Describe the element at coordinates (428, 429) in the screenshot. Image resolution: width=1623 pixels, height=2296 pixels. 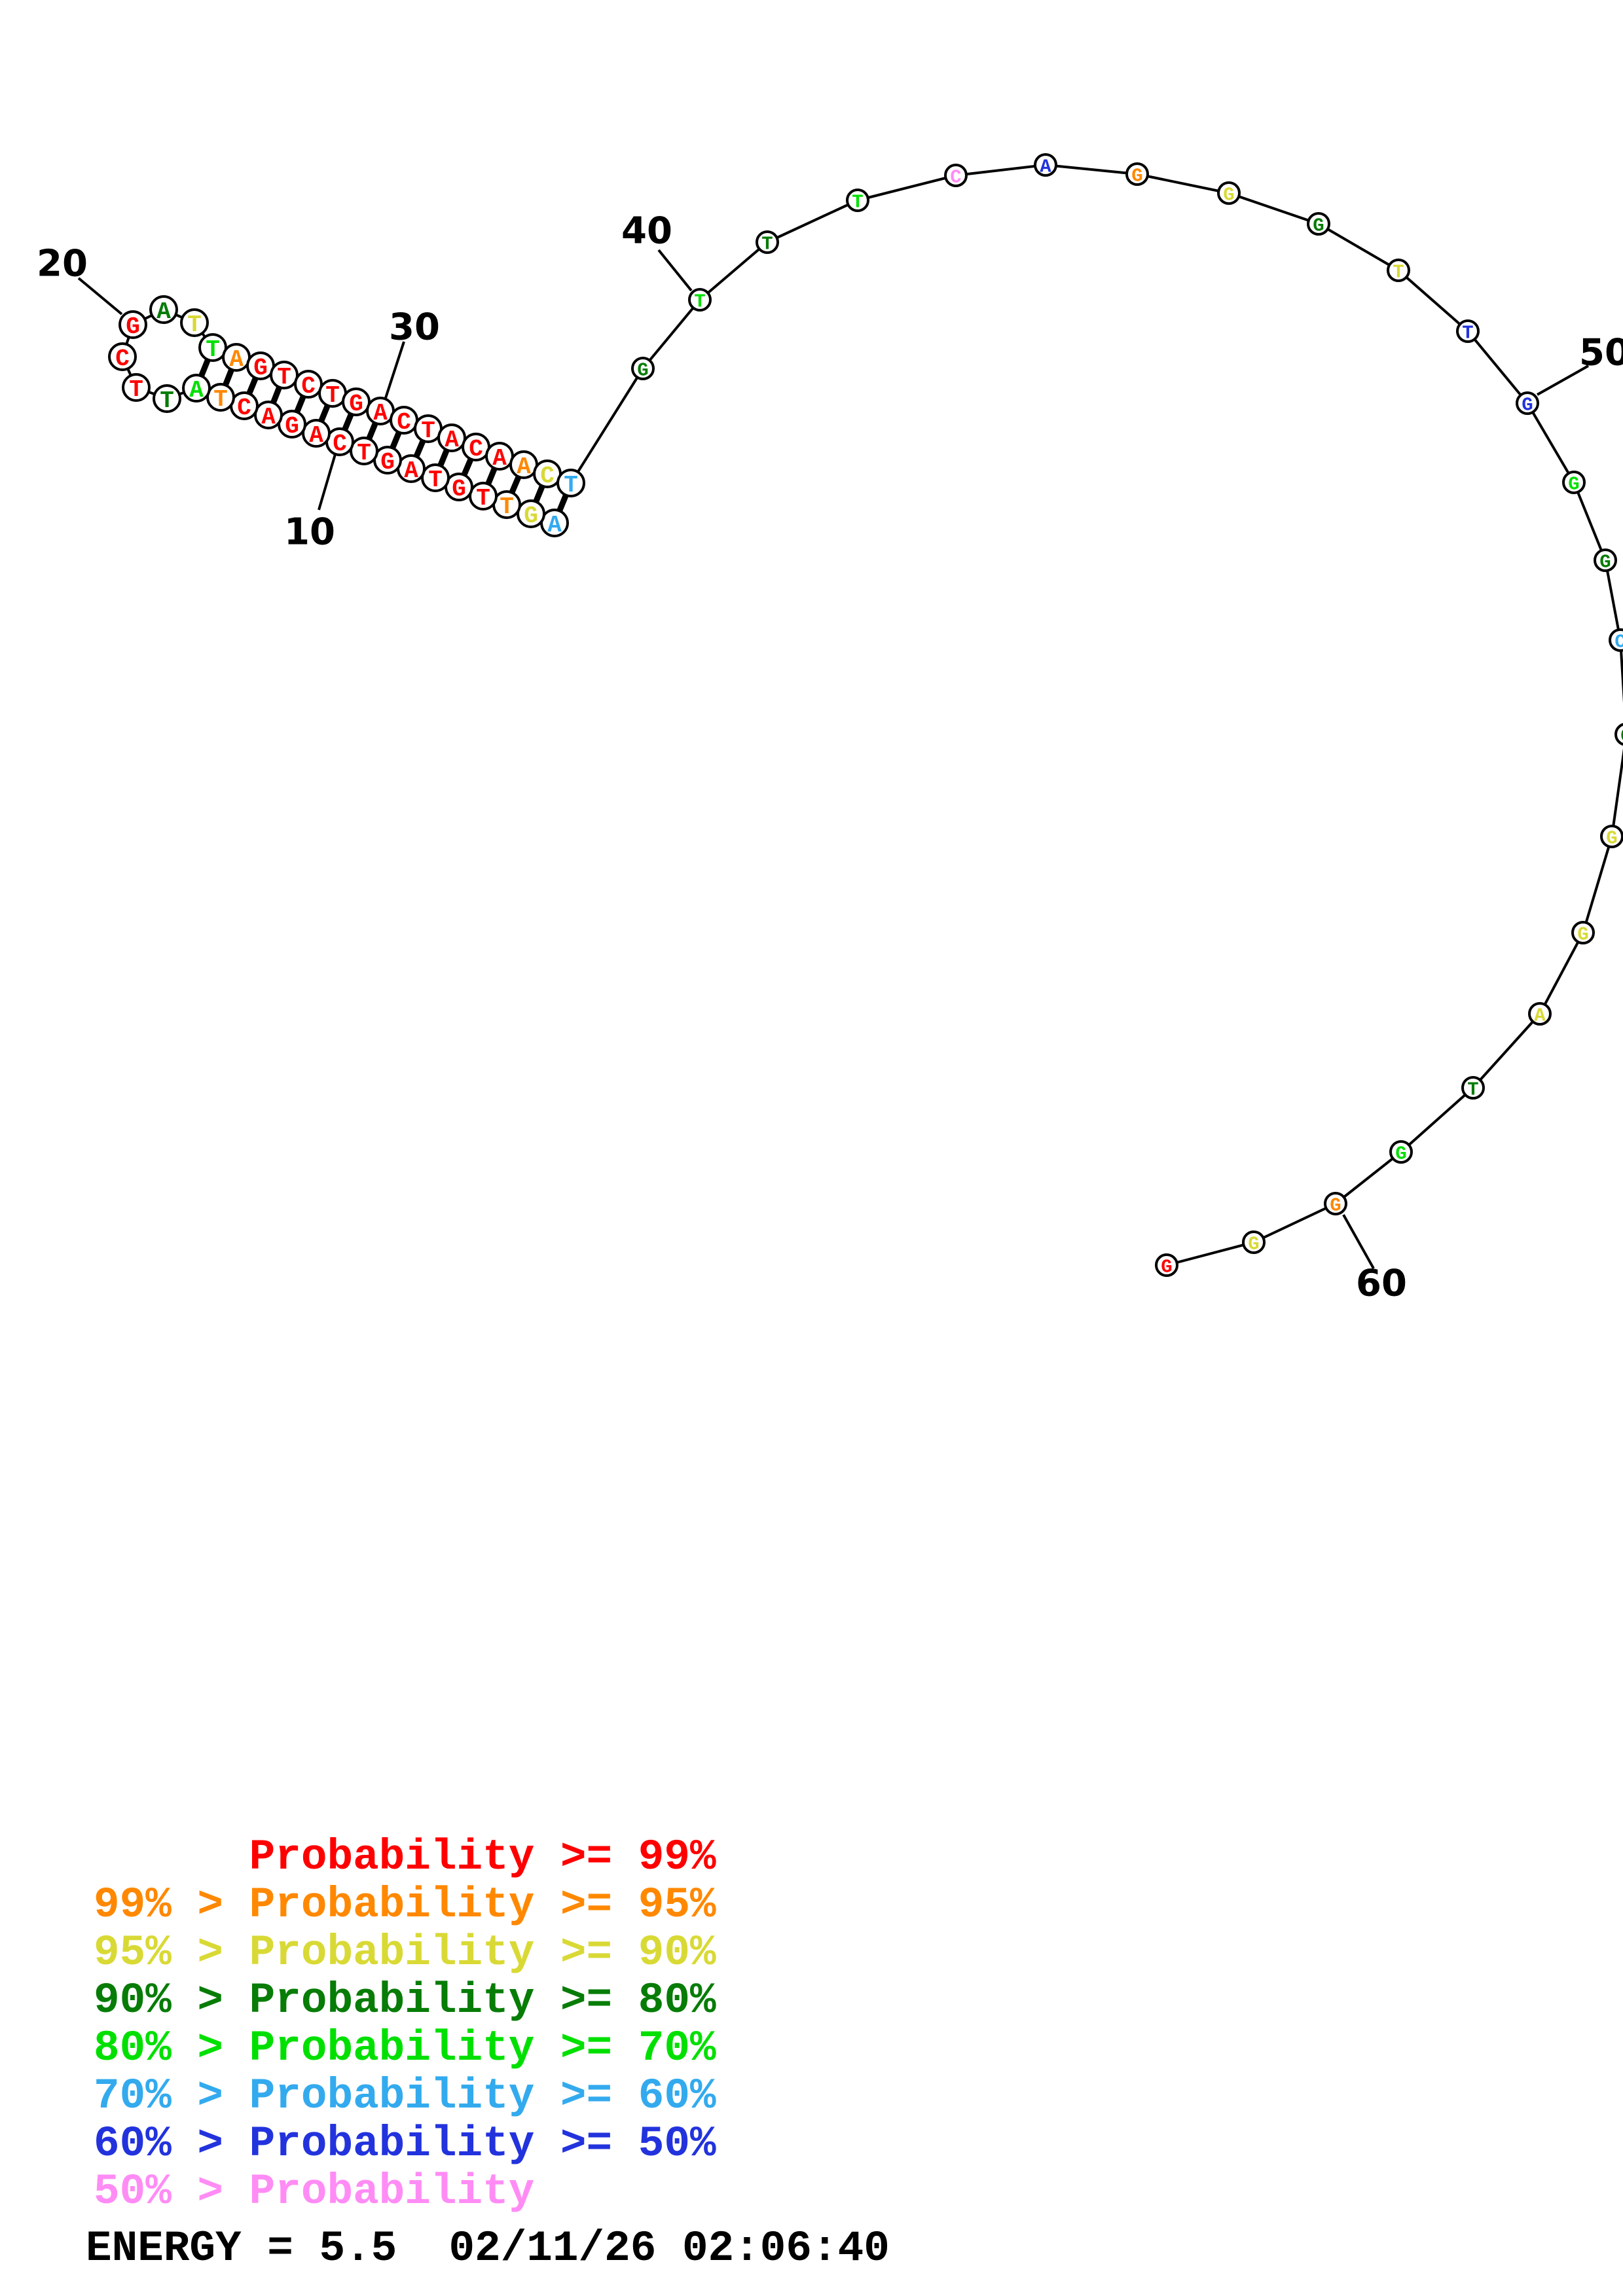
I see `nucleotide-32: T` at that location.